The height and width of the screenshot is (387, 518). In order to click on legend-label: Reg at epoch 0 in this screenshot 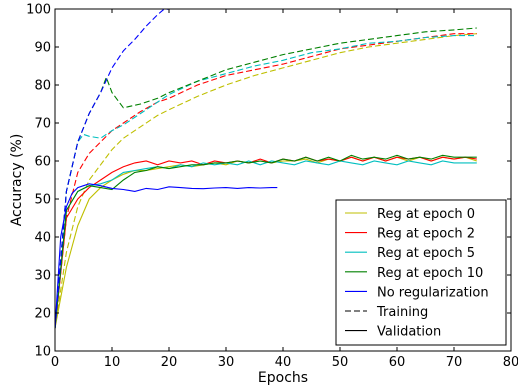, I will do `click(426, 214)`.